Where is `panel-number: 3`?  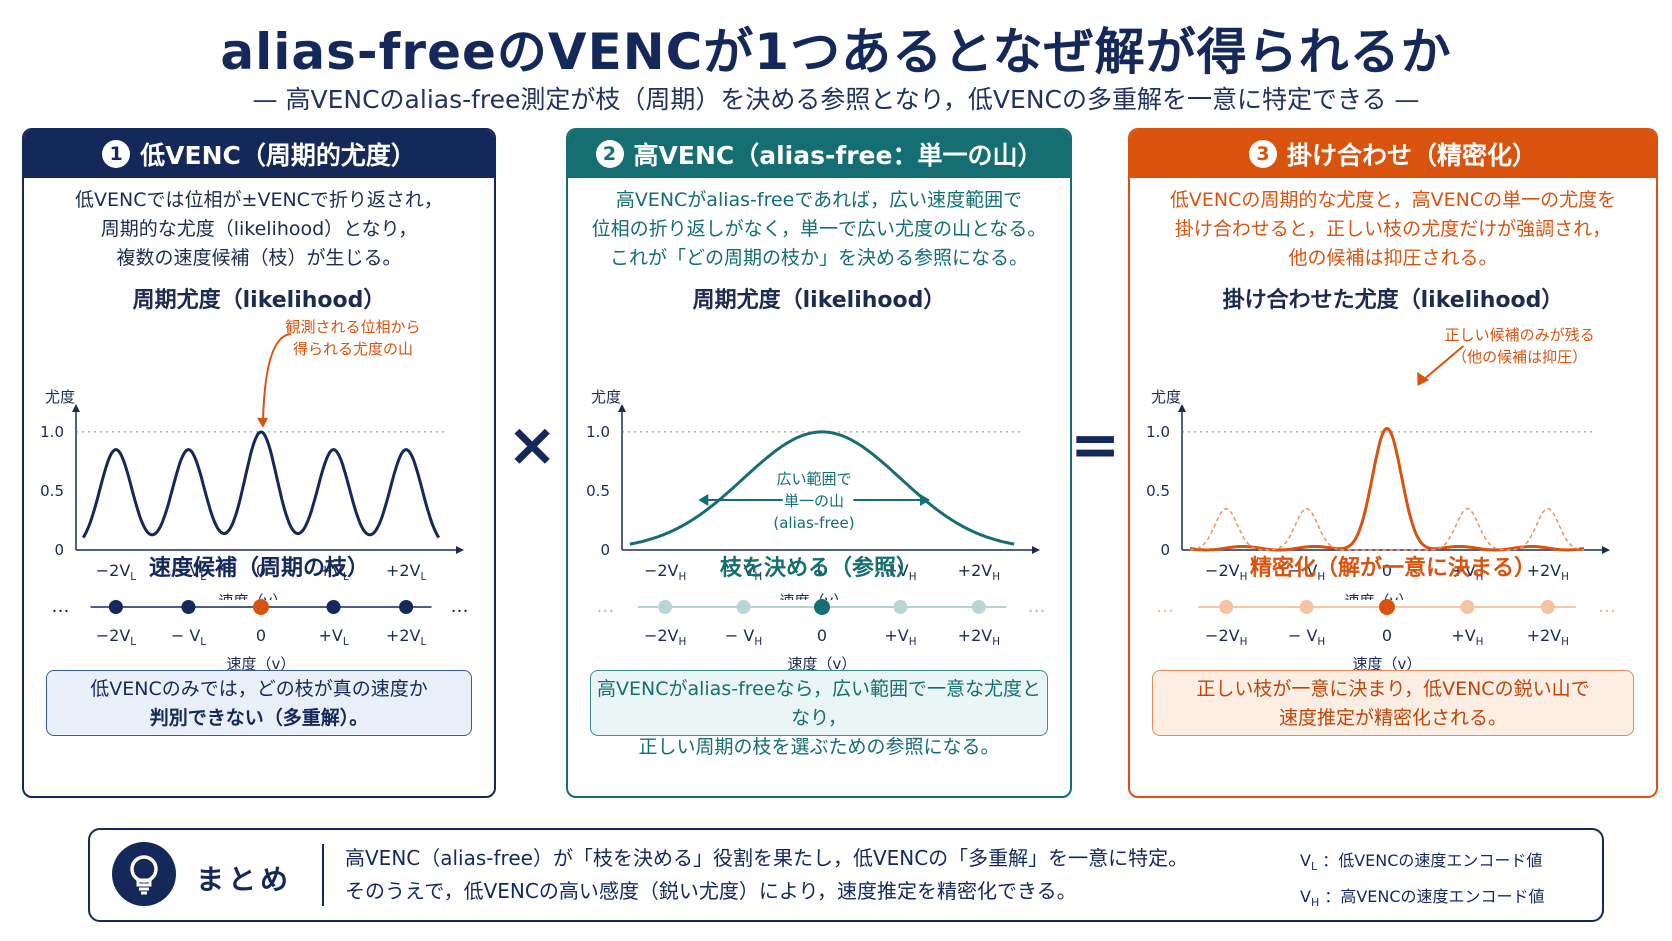
panel-number: 3 is located at coordinates (1262, 154).